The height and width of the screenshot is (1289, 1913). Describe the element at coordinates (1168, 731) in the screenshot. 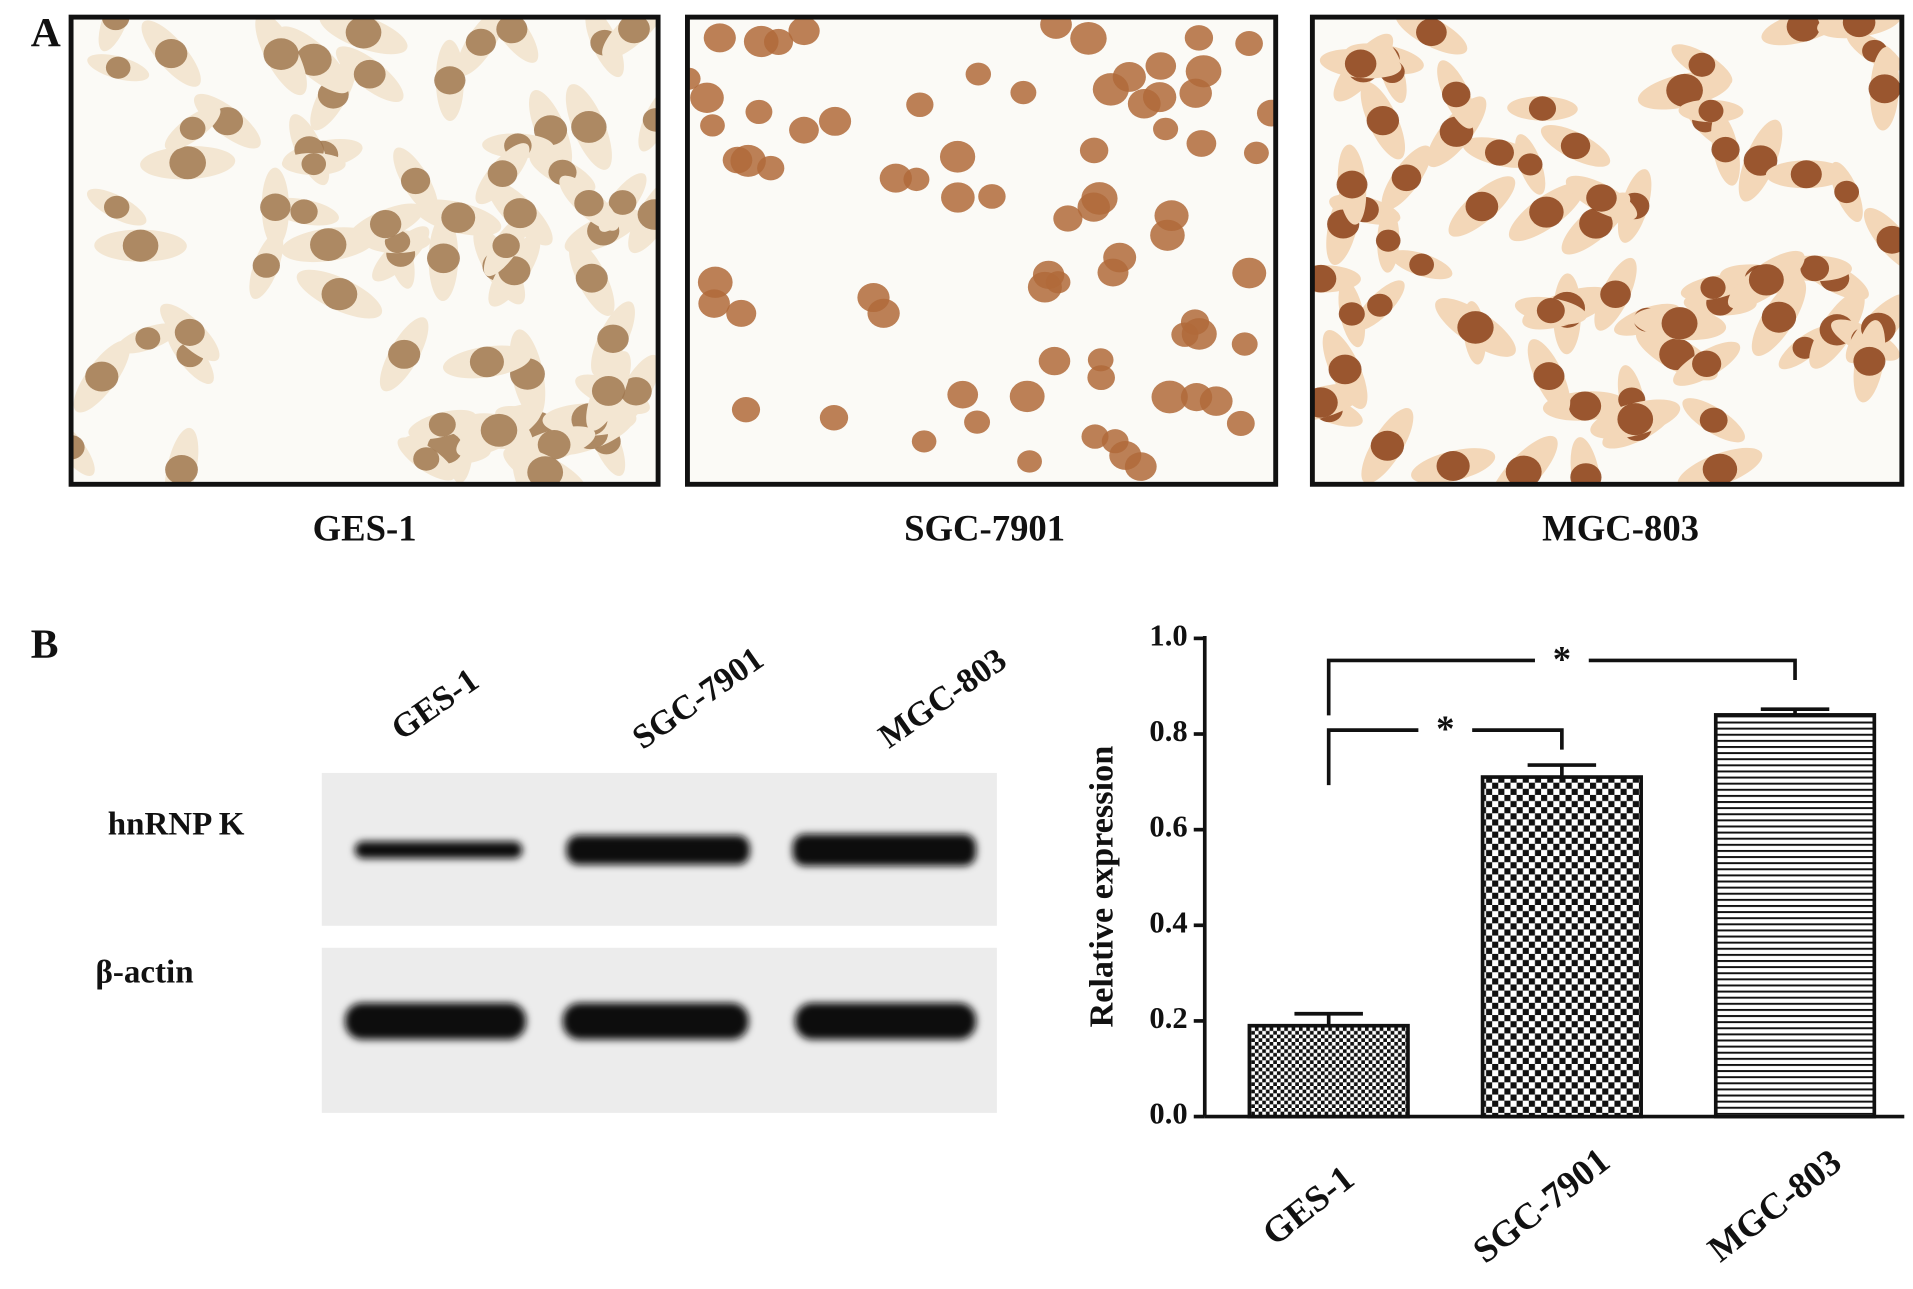

I see `y-tick-label: 0.8` at that location.